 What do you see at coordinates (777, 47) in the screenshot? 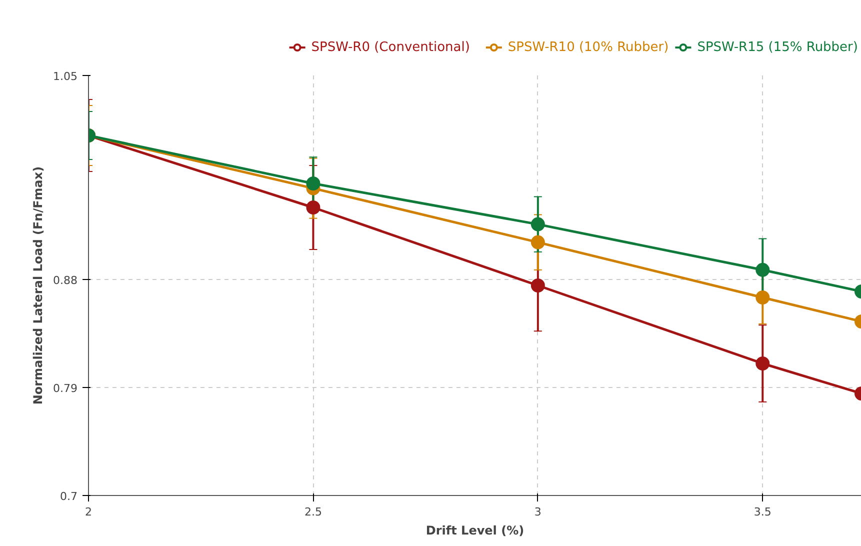
I see `legend-label: SPSW-R15 (15% Rubber)` at bounding box center [777, 47].